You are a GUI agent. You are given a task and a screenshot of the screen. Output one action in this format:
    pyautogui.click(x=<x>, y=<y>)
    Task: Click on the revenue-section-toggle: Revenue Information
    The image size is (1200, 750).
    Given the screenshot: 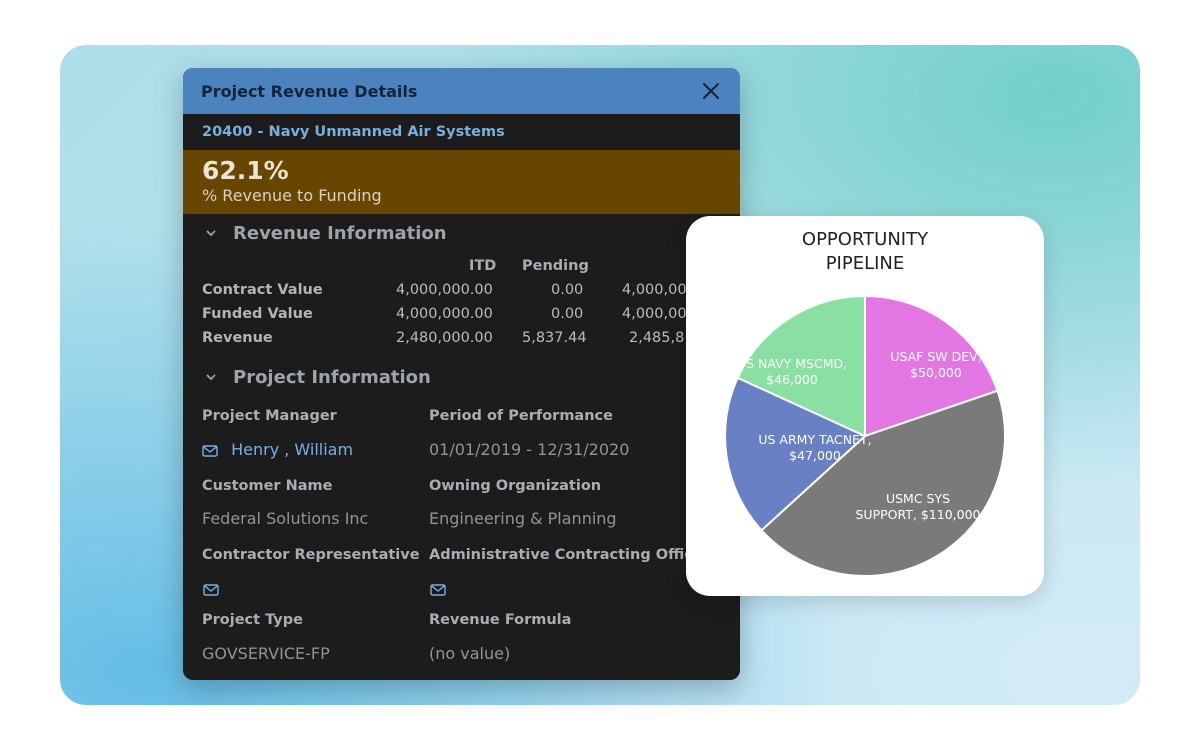 What is the action you would take?
    pyautogui.click(x=461, y=233)
    